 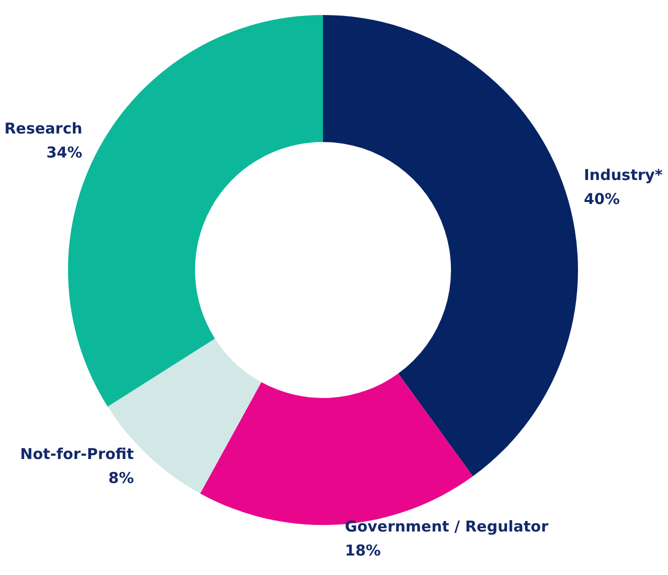 What do you see at coordinates (77, 454) in the screenshot?
I see `slice-label: Not-for-Profit` at bounding box center [77, 454].